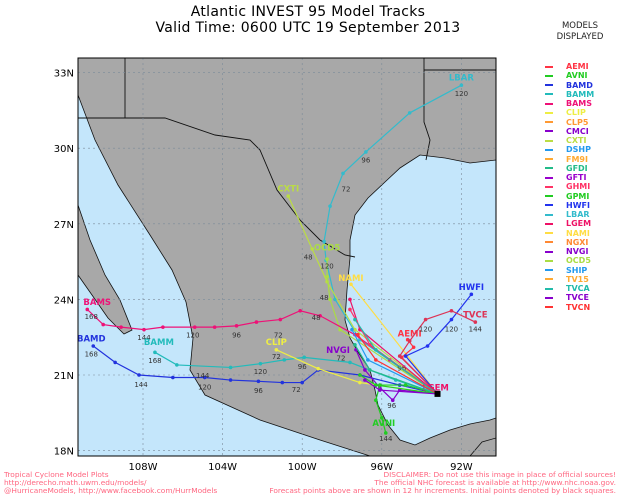 The height and width of the screenshot is (496, 620). I want to click on lon-tick-label: 108W, so click(143, 467).